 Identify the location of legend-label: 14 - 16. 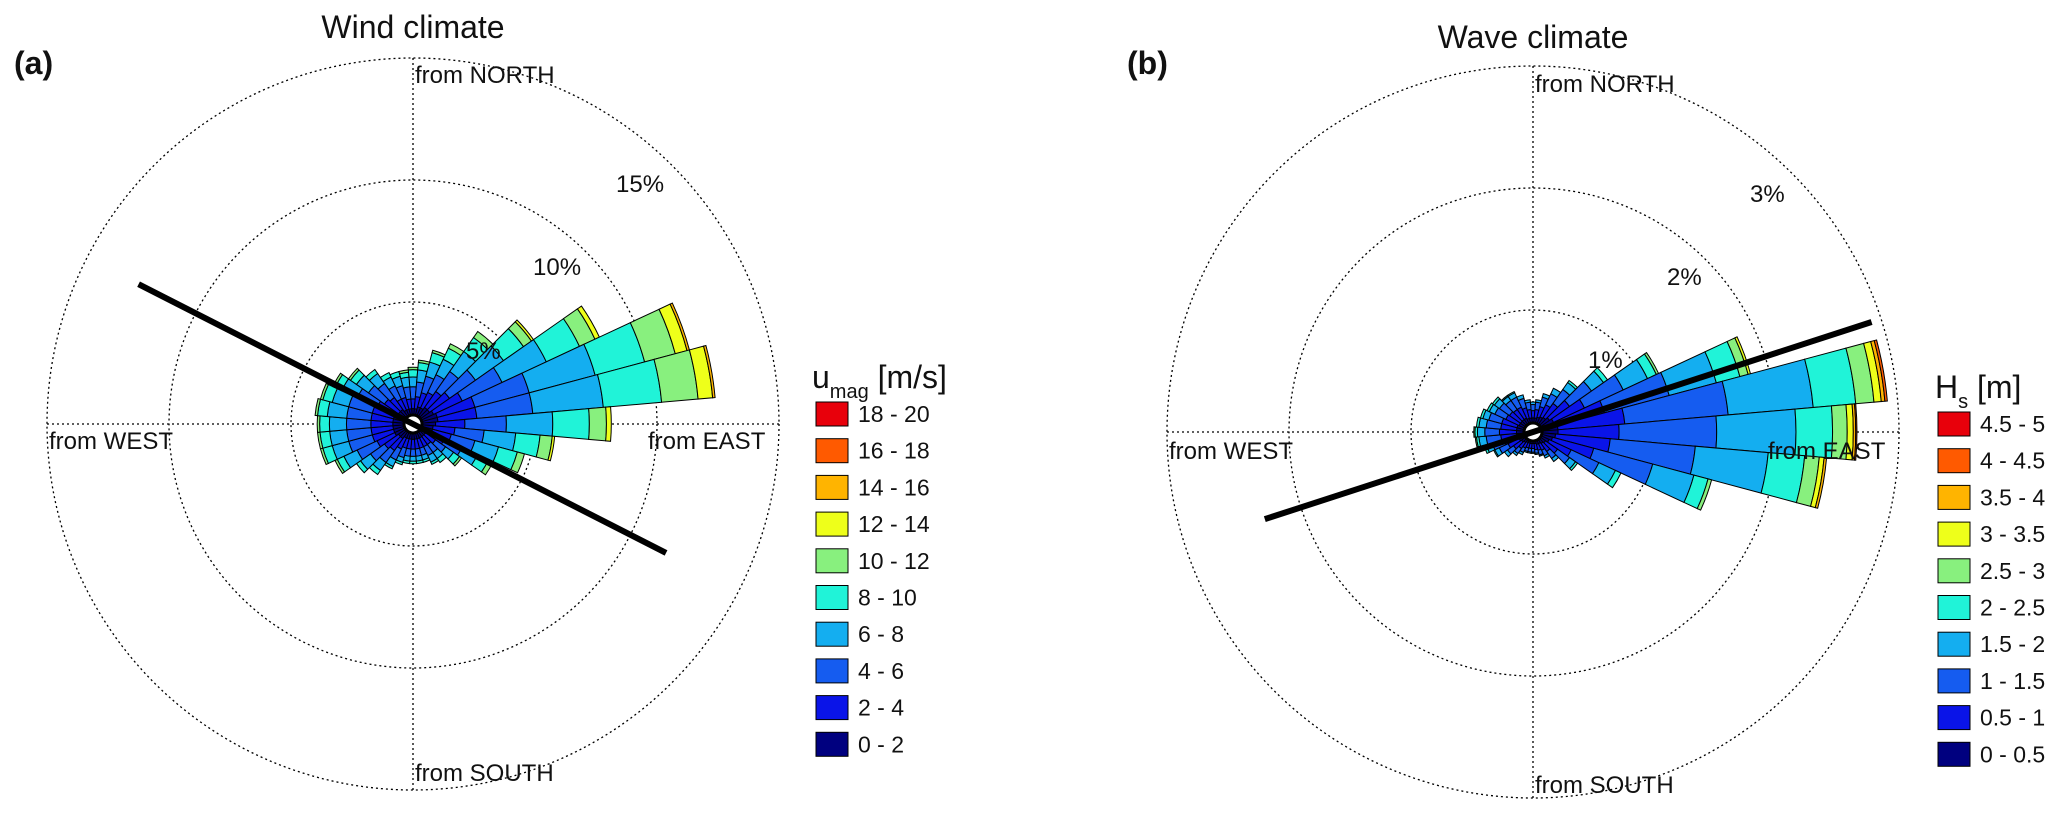
(894, 487).